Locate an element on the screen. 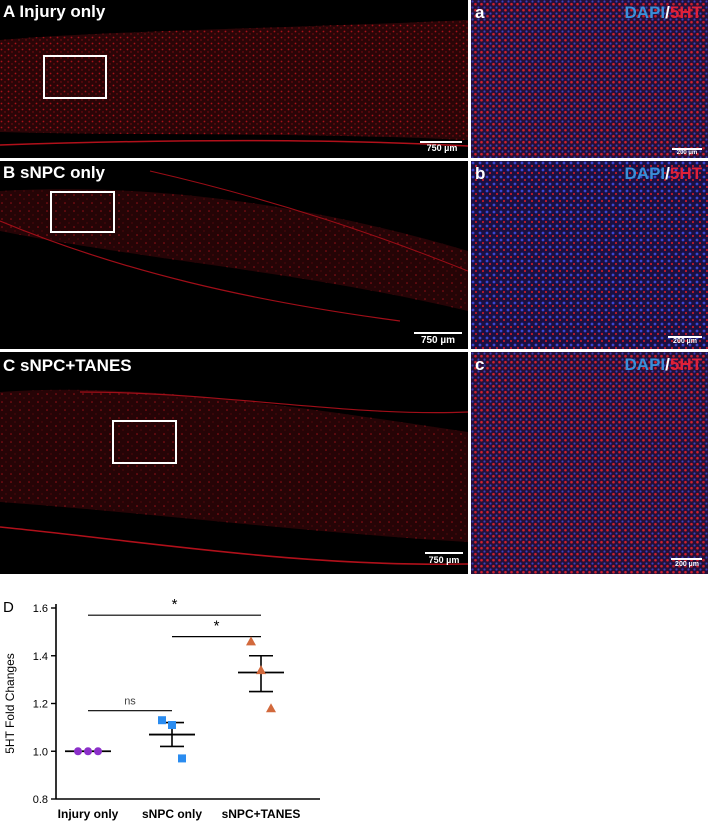  inset-b-stain-legend: DAPI/5HT is located at coordinates (663, 174).